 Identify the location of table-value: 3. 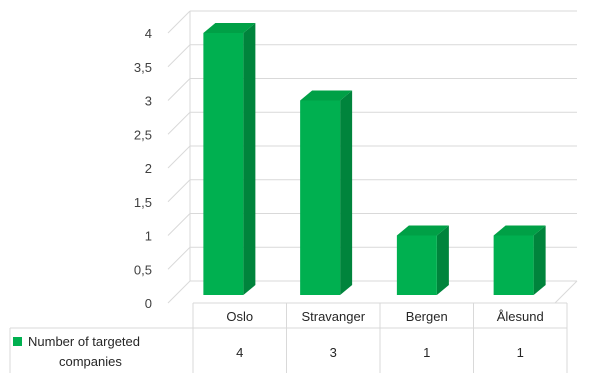
(333, 352).